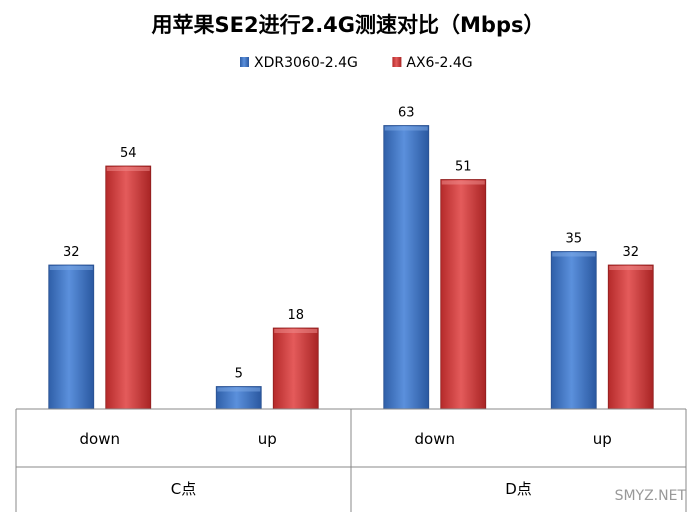  Describe the element at coordinates (239, 374) in the screenshot. I see `data-label-1-0: 5` at that location.